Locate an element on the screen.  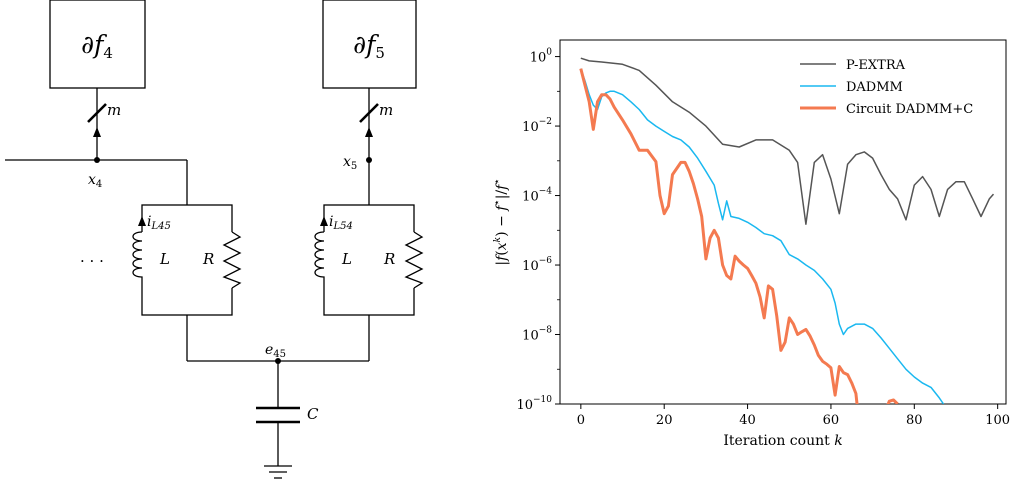
y-tick-label: 10⁰ is located at coordinates (541, 57).